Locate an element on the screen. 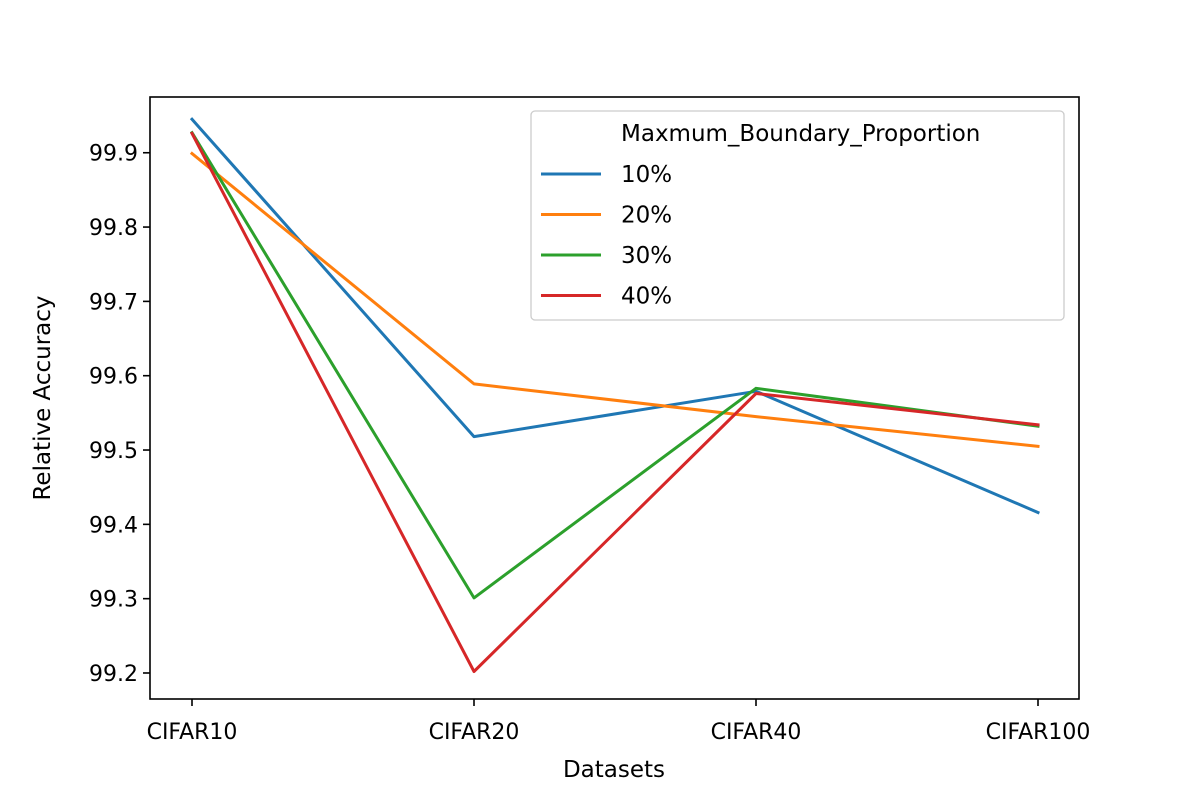 The height and width of the screenshot is (800, 1200). y-tick-label: 99.4 is located at coordinates (113, 525).